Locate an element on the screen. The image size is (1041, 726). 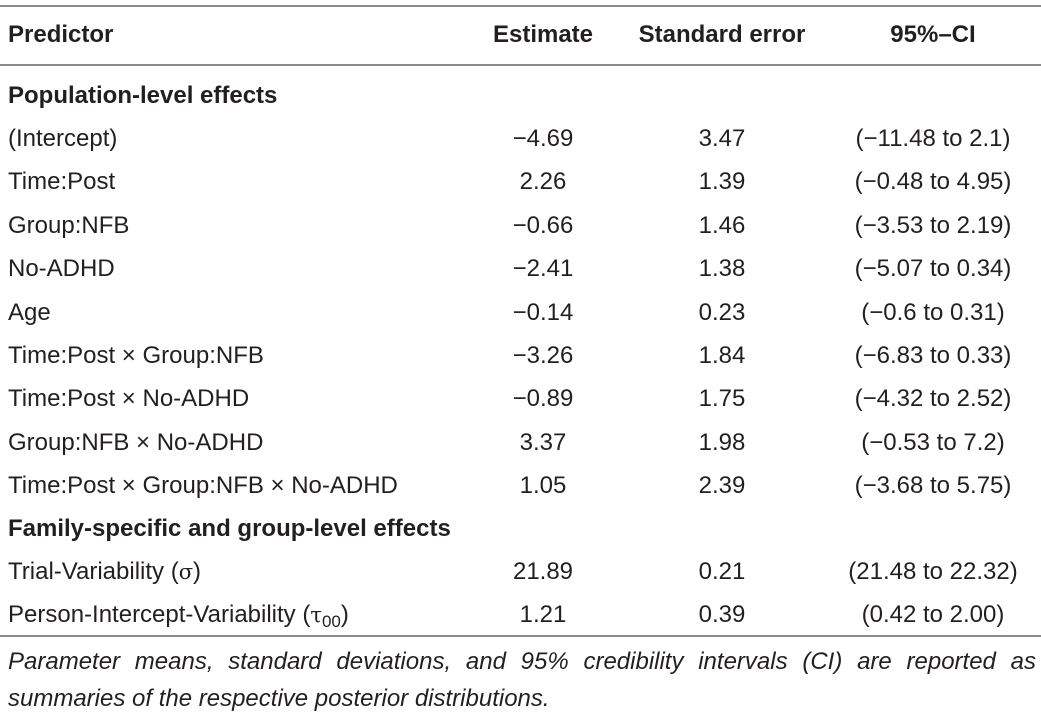
estimate-cell: 1.21 is located at coordinates (543, 615).